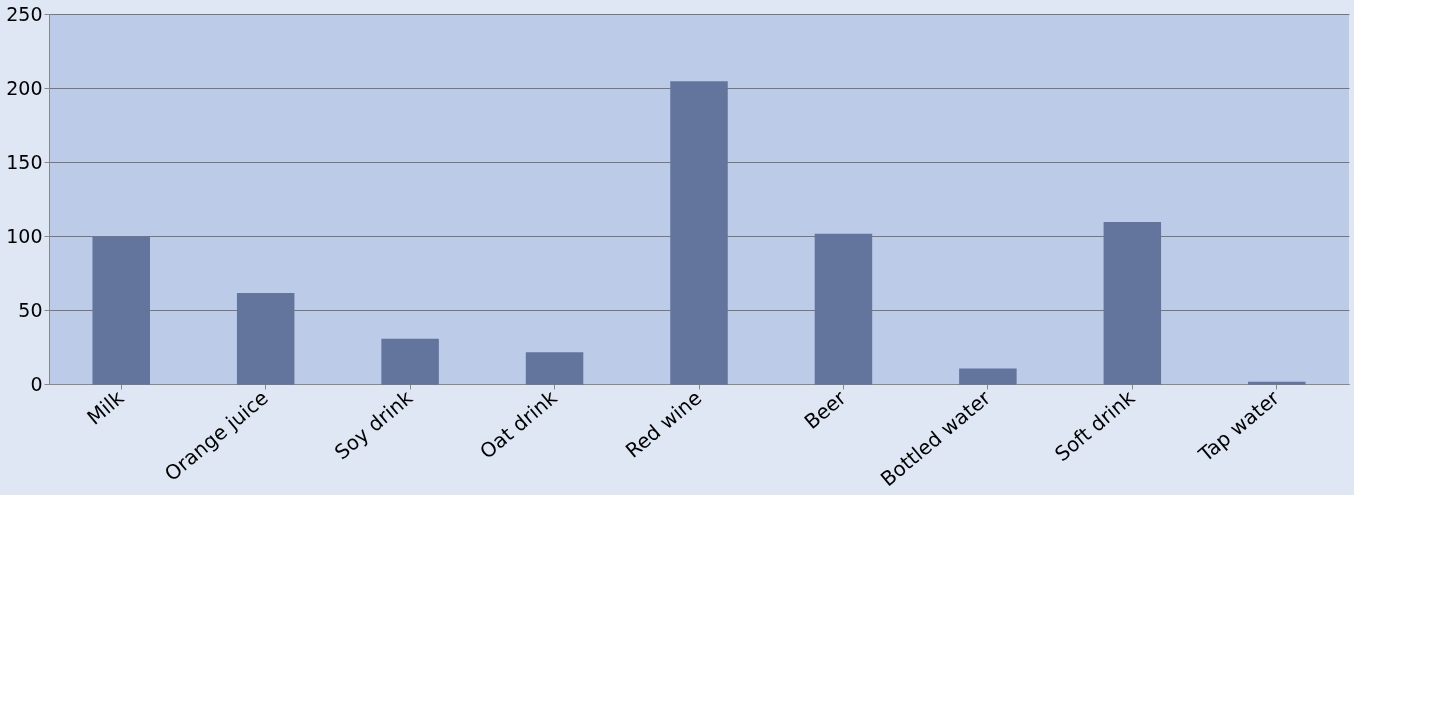 The image size is (1435, 701). What do you see at coordinates (24, 87) in the screenshot?
I see `y-tick-label: 200` at bounding box center [24, 87].